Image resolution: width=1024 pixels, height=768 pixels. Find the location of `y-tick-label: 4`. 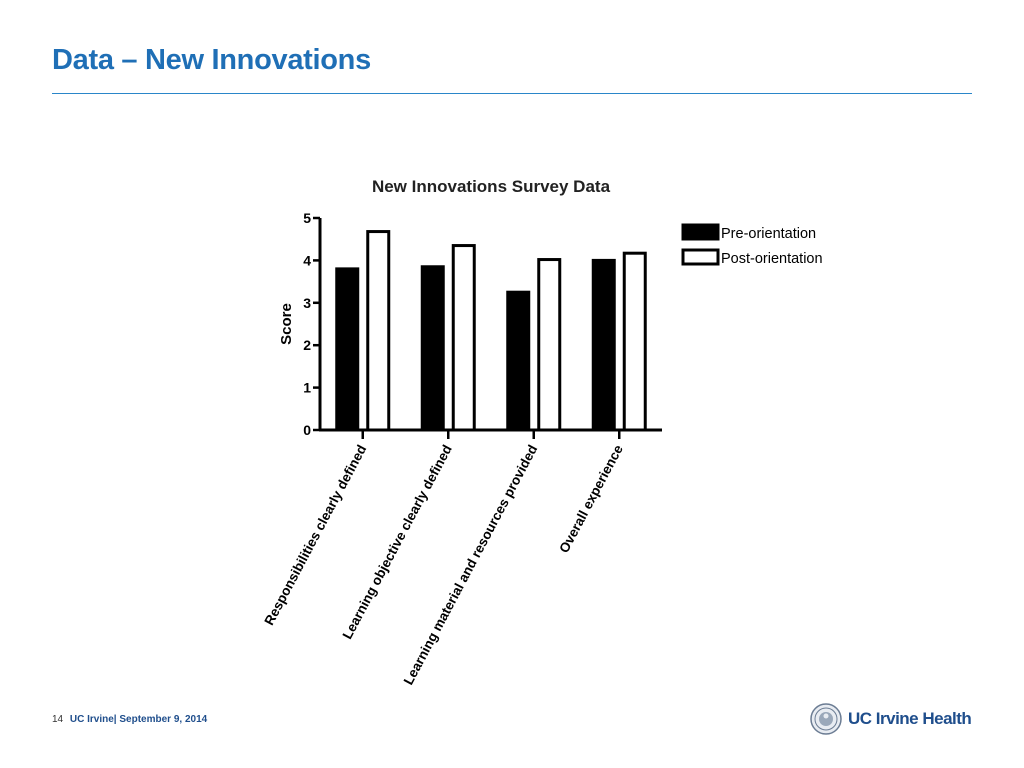

y-tick-label: 4 is located at coordinates (307, 260).